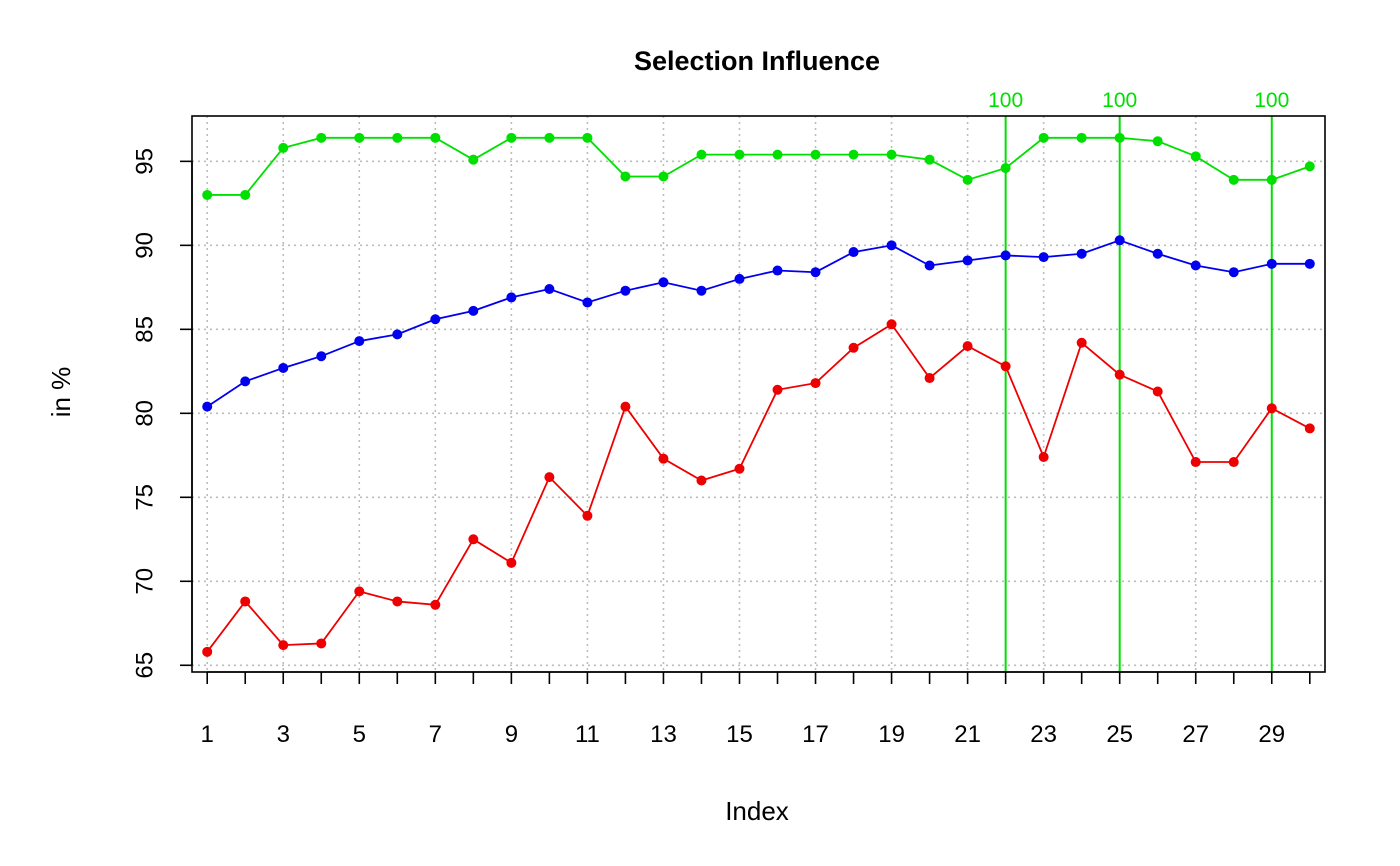 The width and height of the screenshot is (1400, 866). Describe the element at coordinates (145, 245) in the screenshot. I see `y-tick-label: 90` at that location.